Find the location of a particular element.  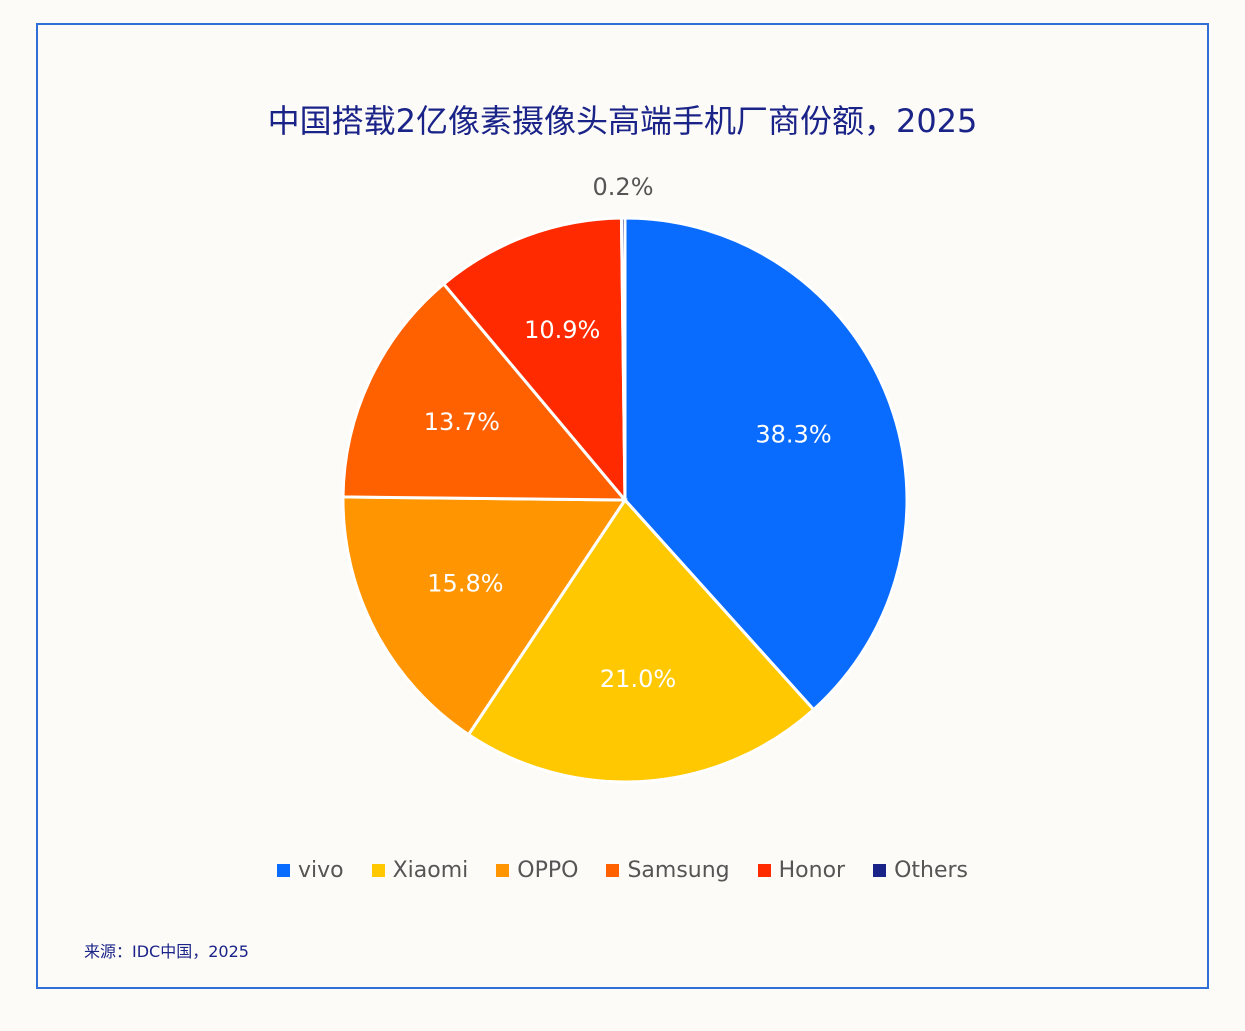

legend-item-others: Others is located at coordinates (920, 870).